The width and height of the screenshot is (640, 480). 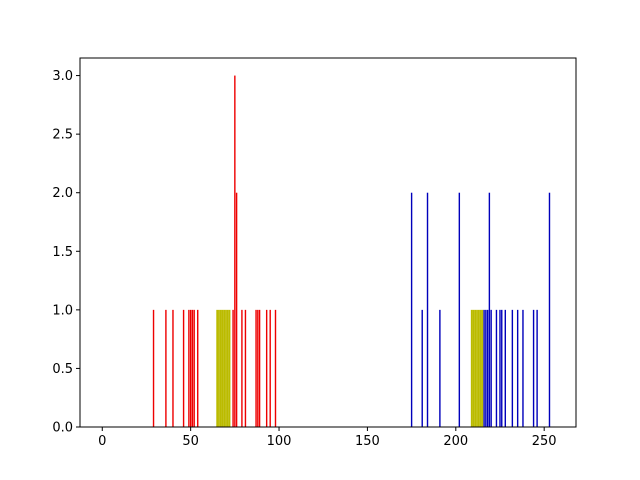 I want to click on x-tick-label: 150, so click(x=367, y=441).